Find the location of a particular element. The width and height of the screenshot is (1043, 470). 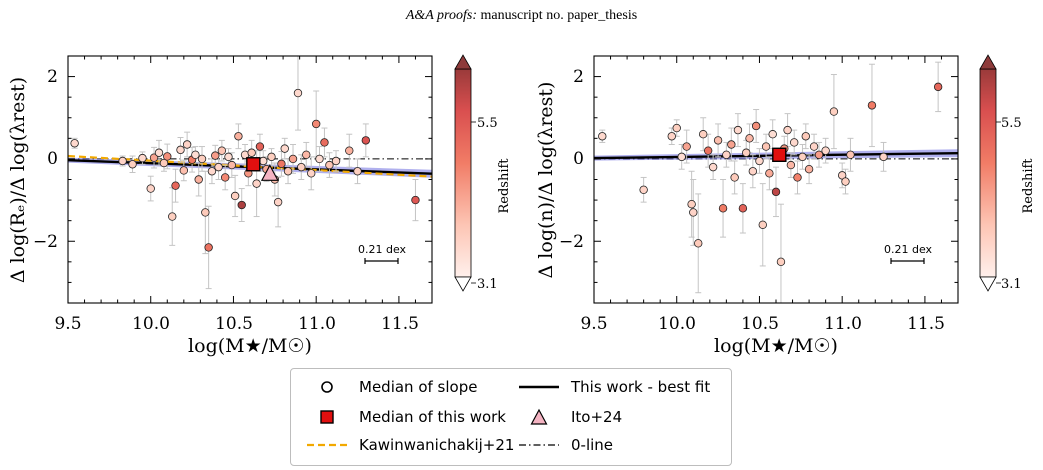

legend-marker-square is located at coordinates (327, 417).